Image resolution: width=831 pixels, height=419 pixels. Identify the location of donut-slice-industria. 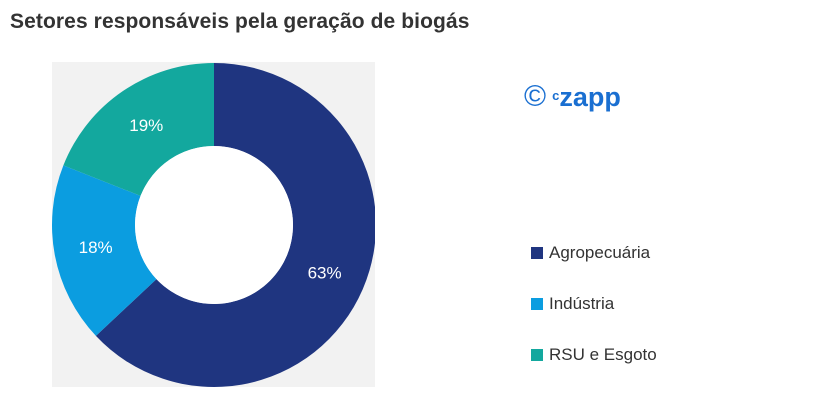
(104, 250).